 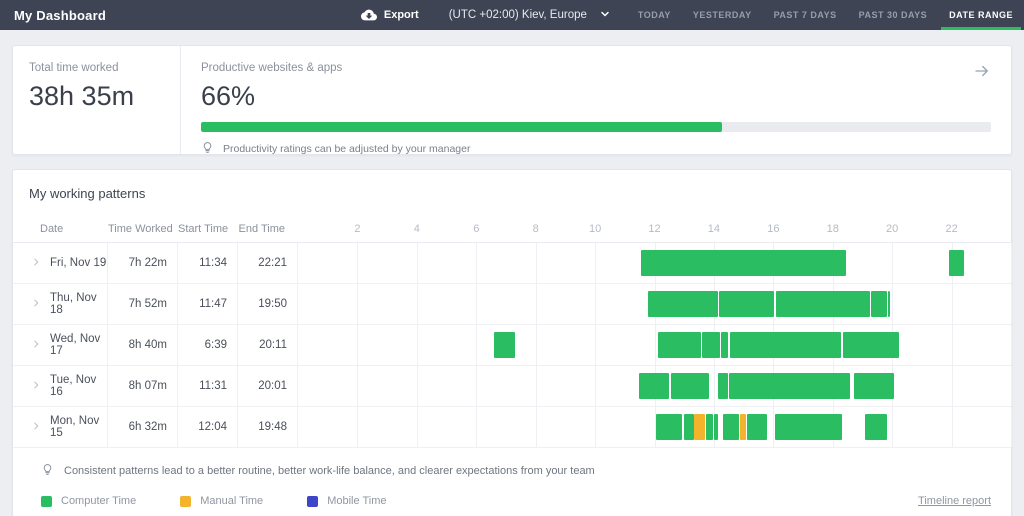 What do you see at coordinates (73, 386) in the screenshot?
I see `row-date: Tue, Nov 16` at bounding box center [73, 386].